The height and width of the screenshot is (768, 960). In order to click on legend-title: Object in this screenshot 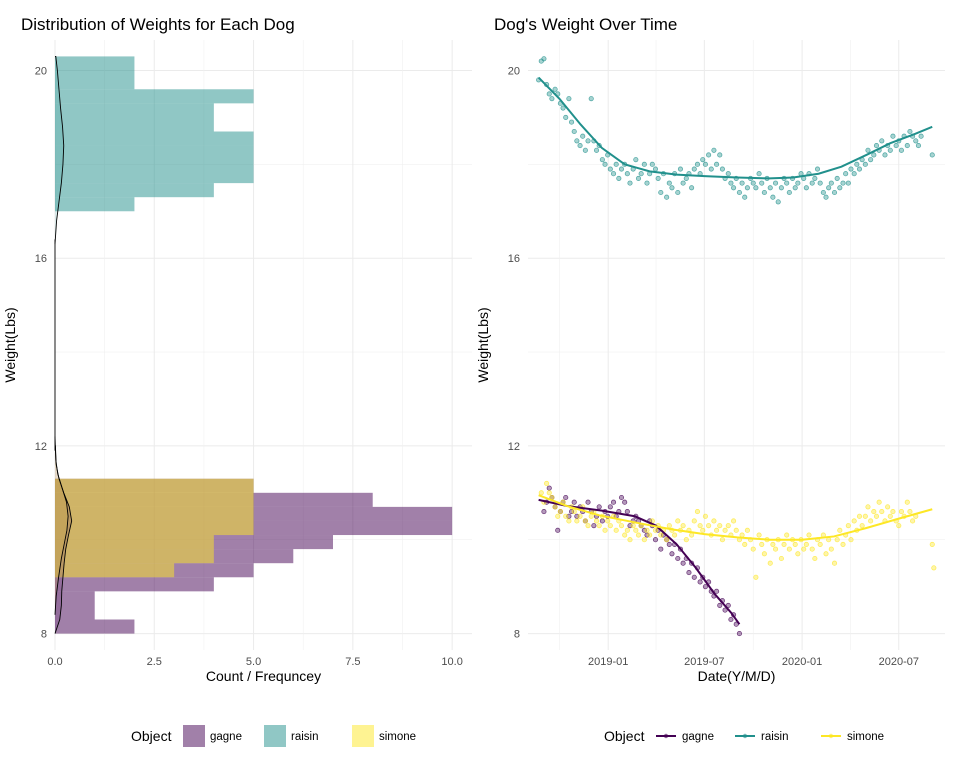, I will do `click(151, 736)`.